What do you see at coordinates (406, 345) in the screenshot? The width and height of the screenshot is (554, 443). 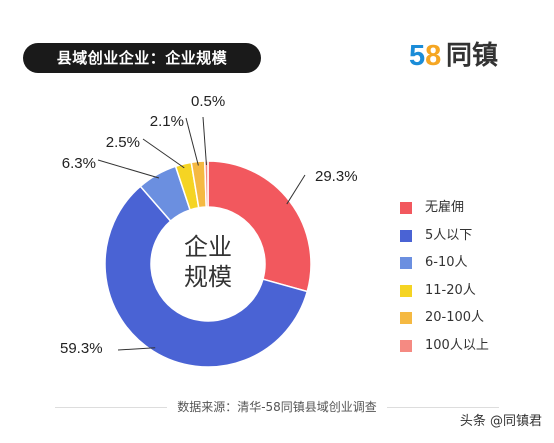 I see `legend-swatch-over100` at bounding box center [406, 345].